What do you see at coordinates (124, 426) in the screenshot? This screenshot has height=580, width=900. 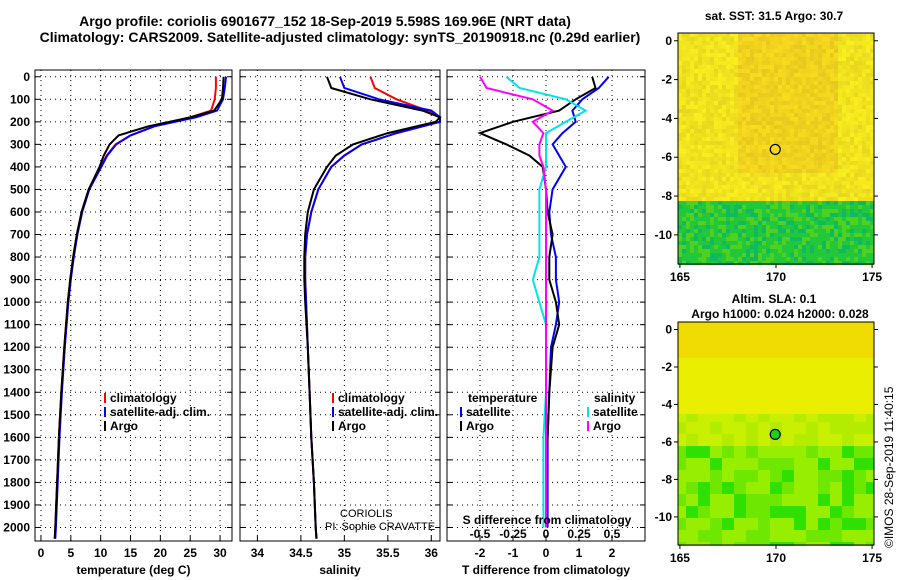 I see `legend-label: Argo` at bounding box center [124, 426].